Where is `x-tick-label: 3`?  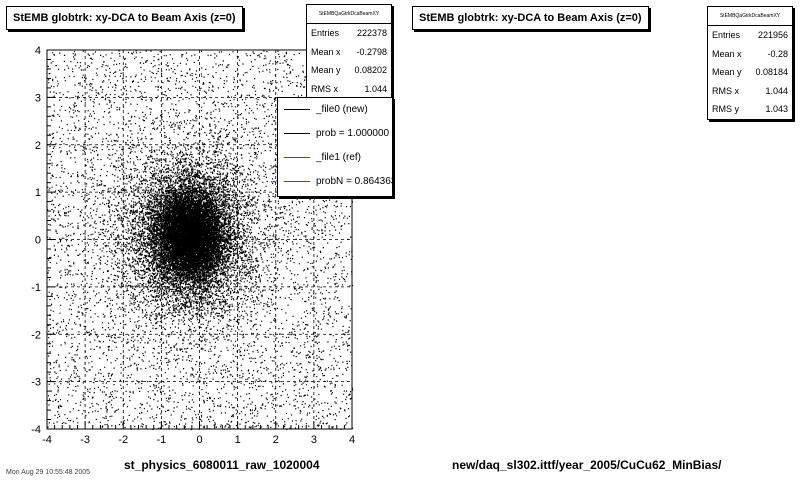
x-tick-label: 3 is located at coordinates (314, 440).